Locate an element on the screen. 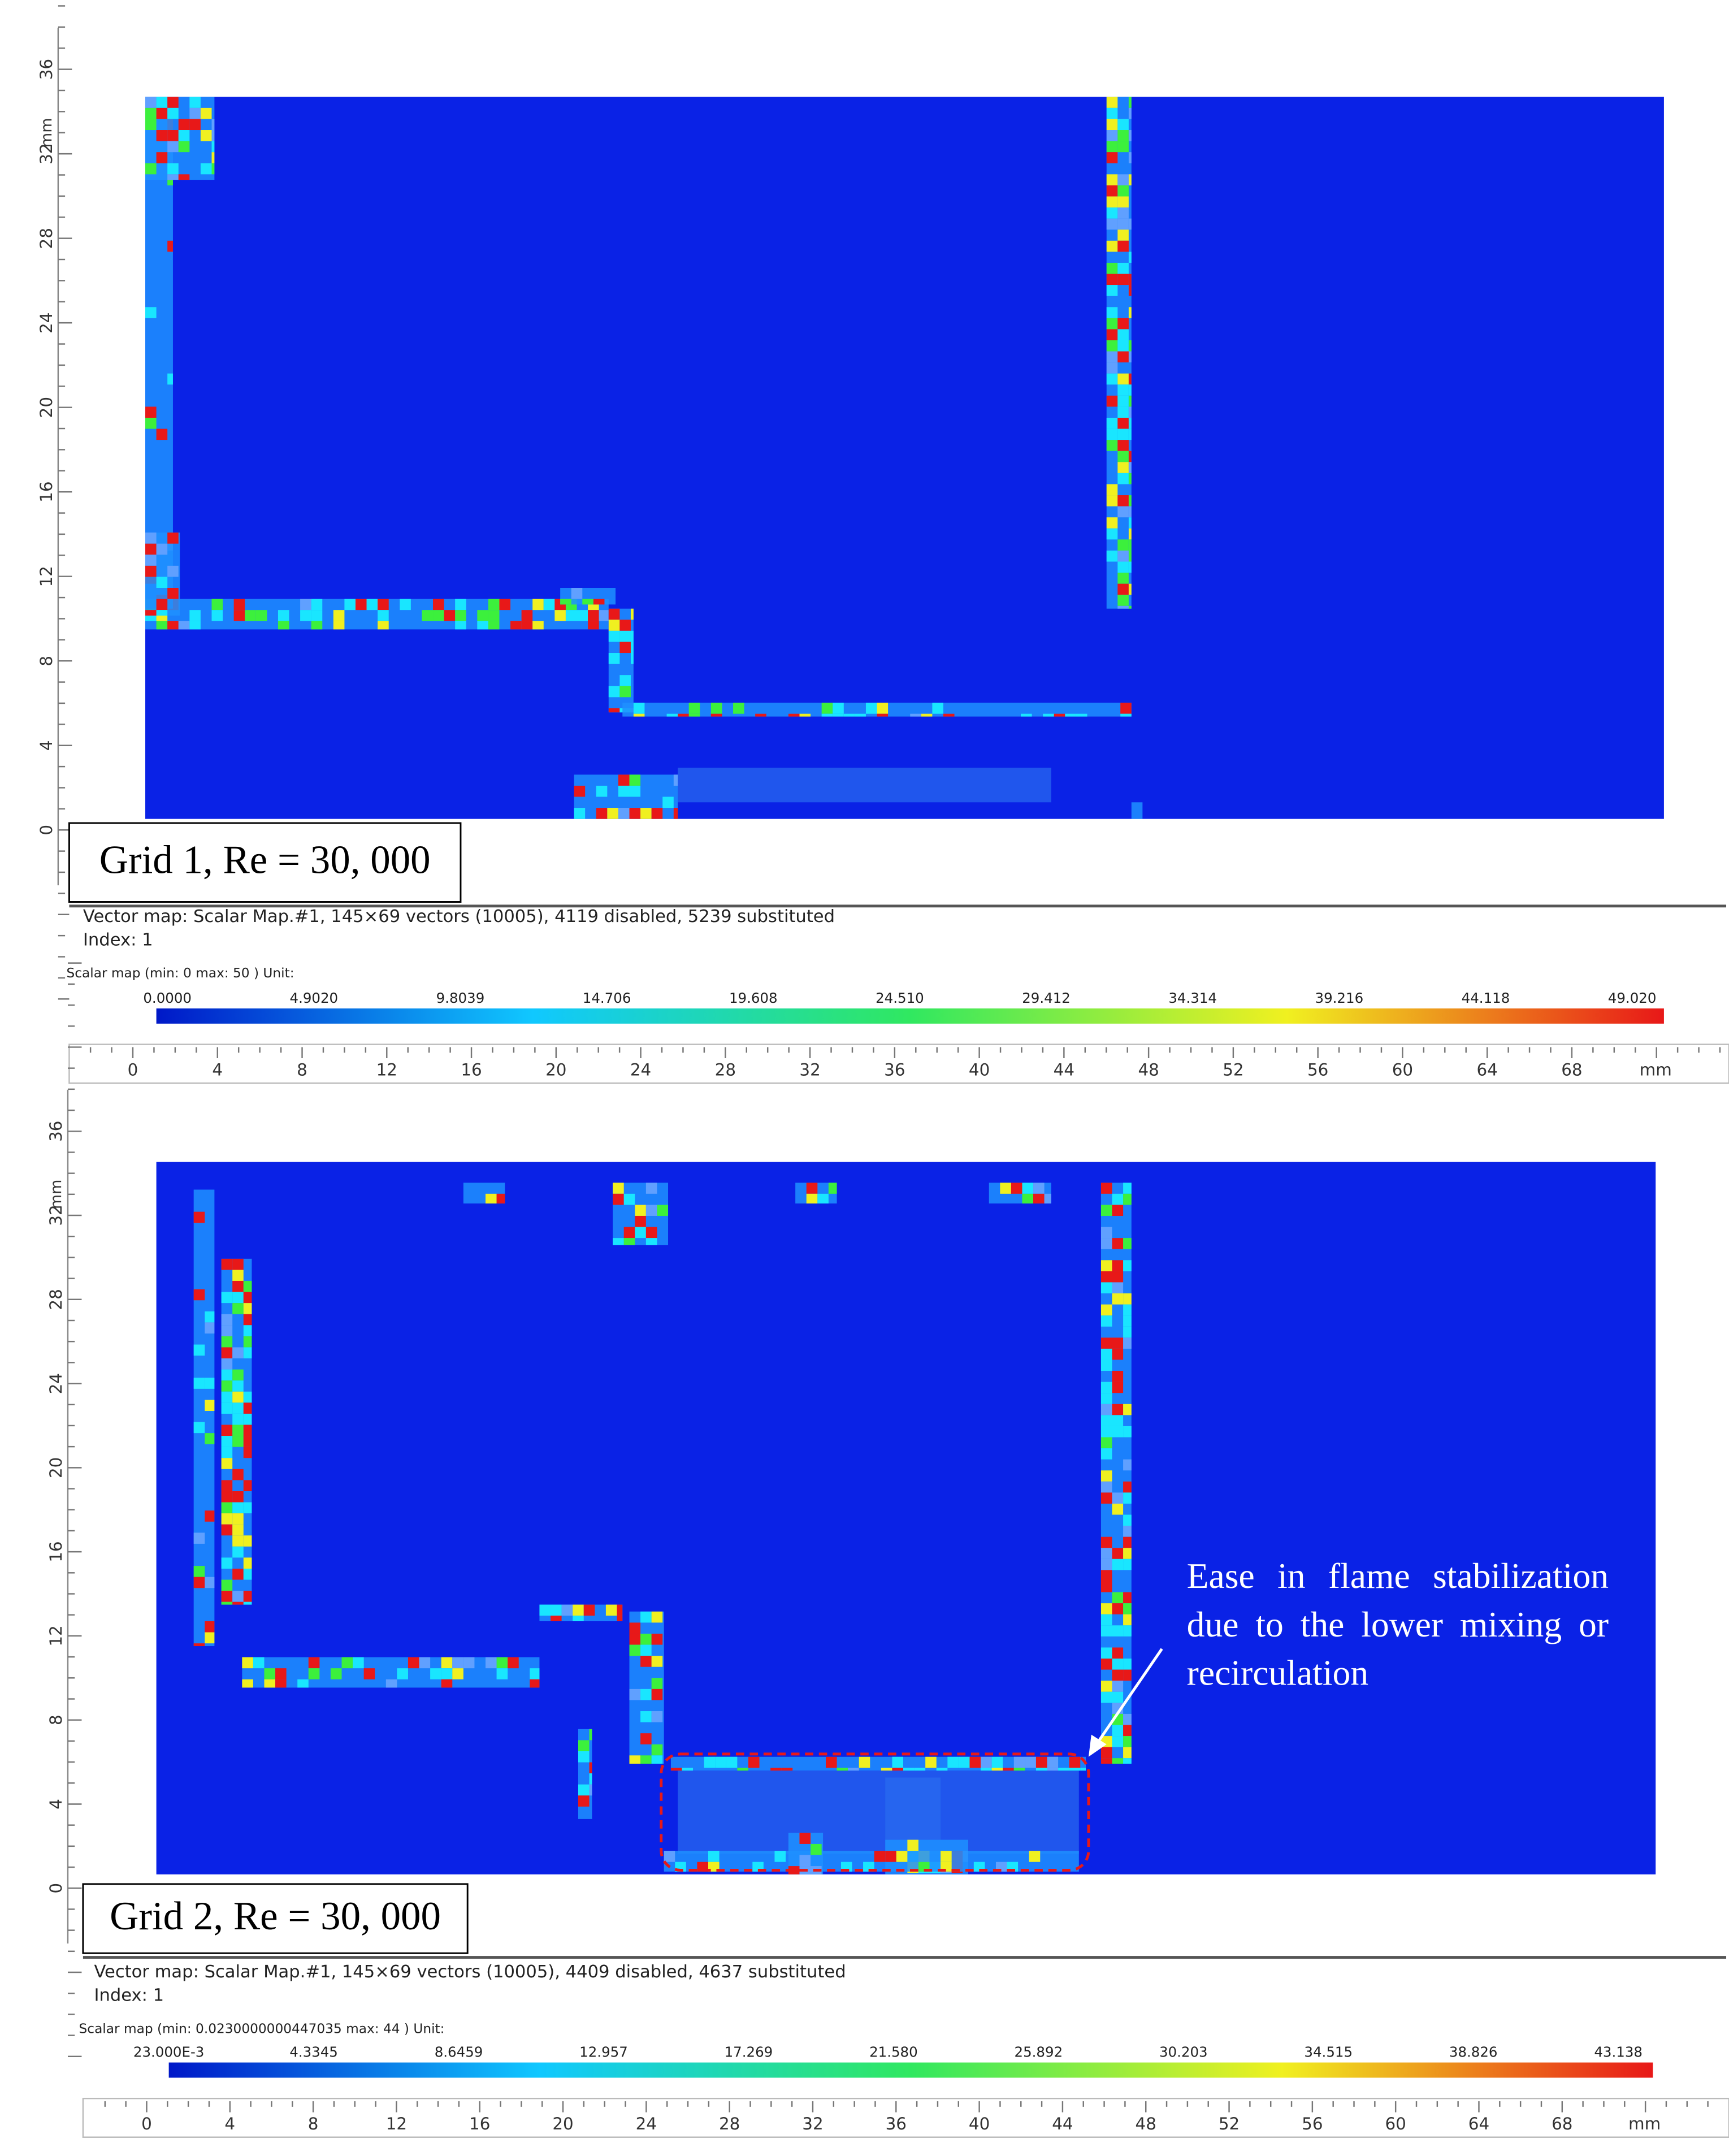  colorbar-label: 19.608 is located at coordinates (753, 998).